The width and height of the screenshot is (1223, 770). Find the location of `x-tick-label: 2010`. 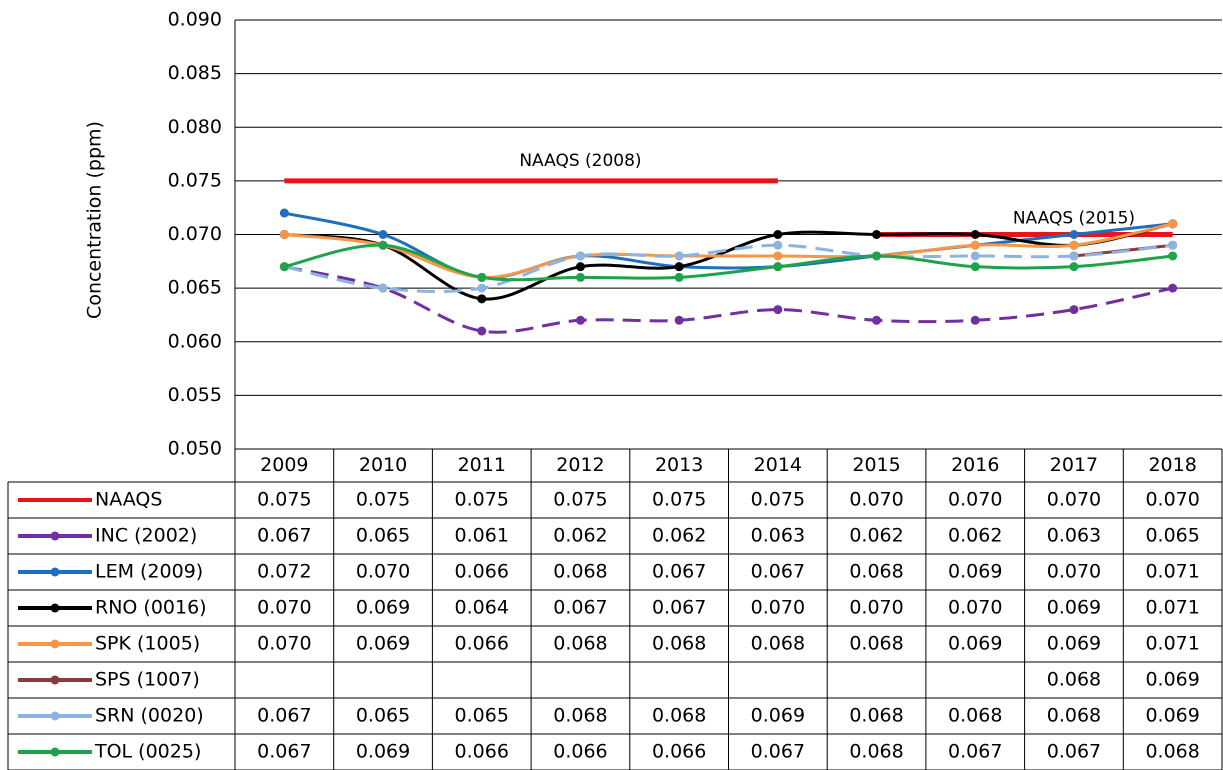

x-tick-label: 2010 is located at coordinates (383, 465).